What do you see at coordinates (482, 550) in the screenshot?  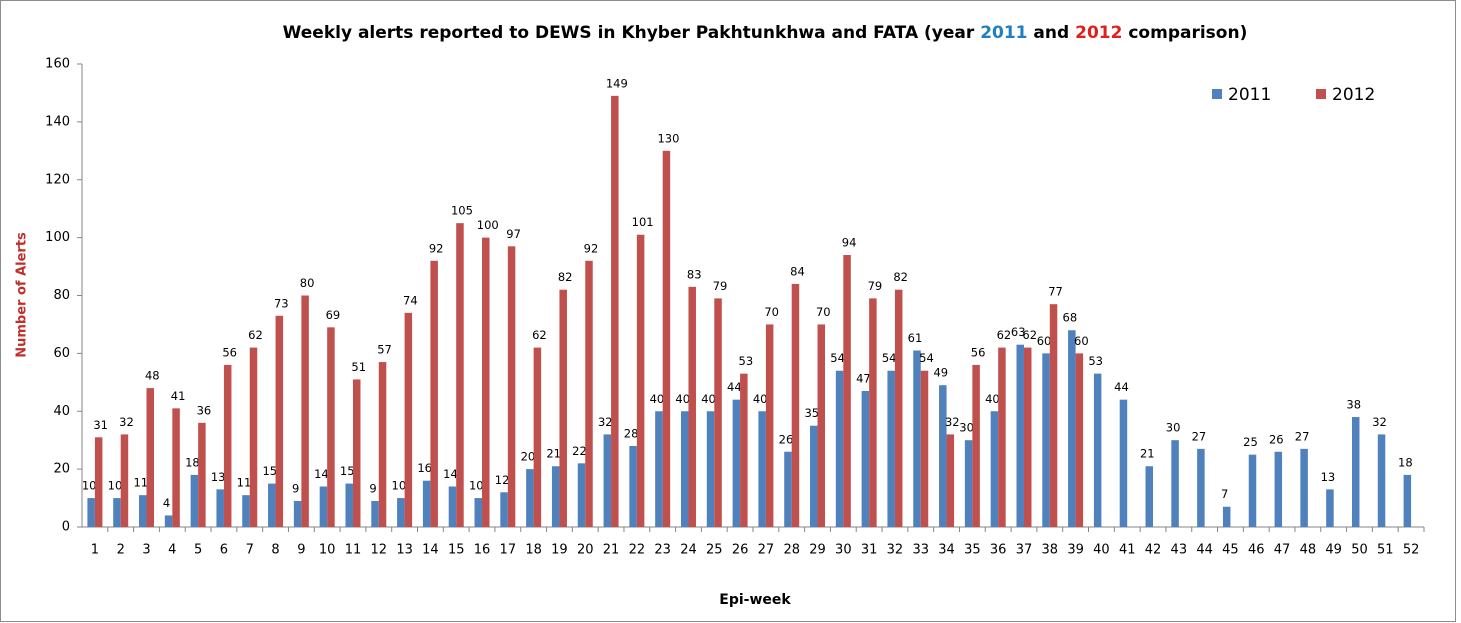 I see `x-tick-label: 16` at bounding box center [482, 550].